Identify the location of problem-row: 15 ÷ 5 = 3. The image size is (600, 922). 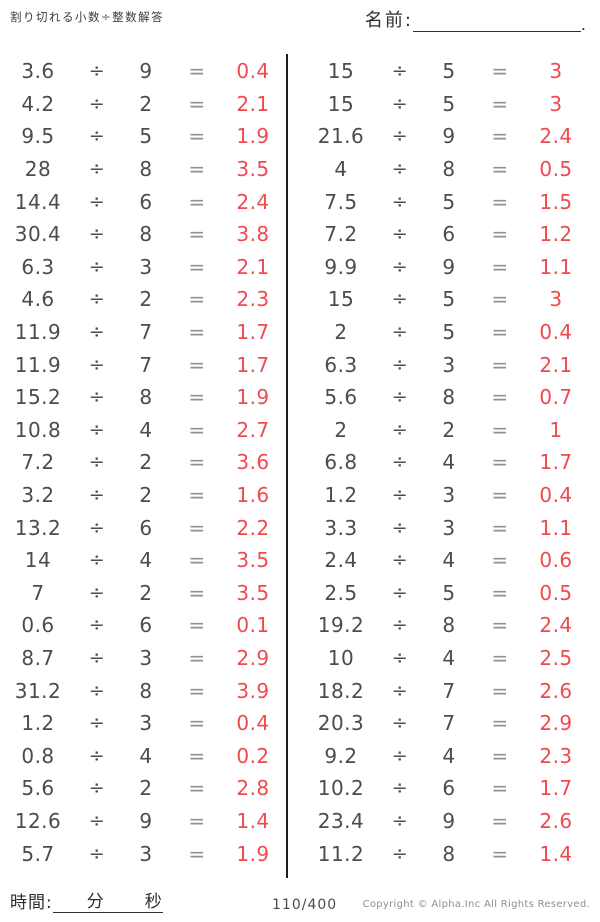
(451, 71).